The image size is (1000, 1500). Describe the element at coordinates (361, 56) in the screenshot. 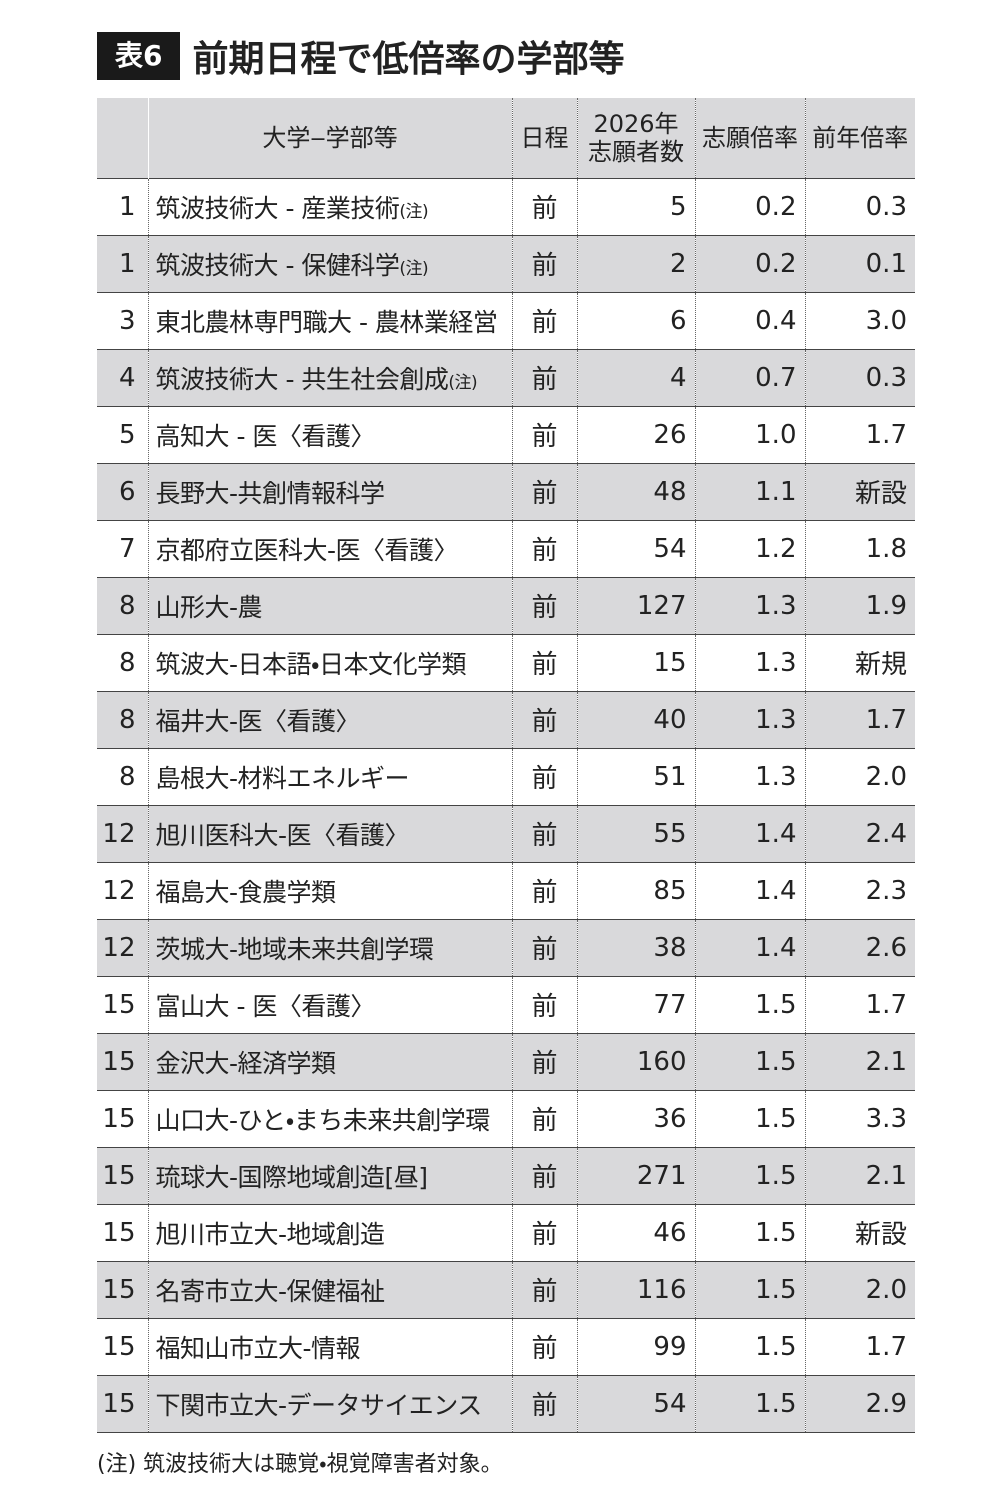

I see `title: 表6 前期日程で低倍率の学部等` at that location.